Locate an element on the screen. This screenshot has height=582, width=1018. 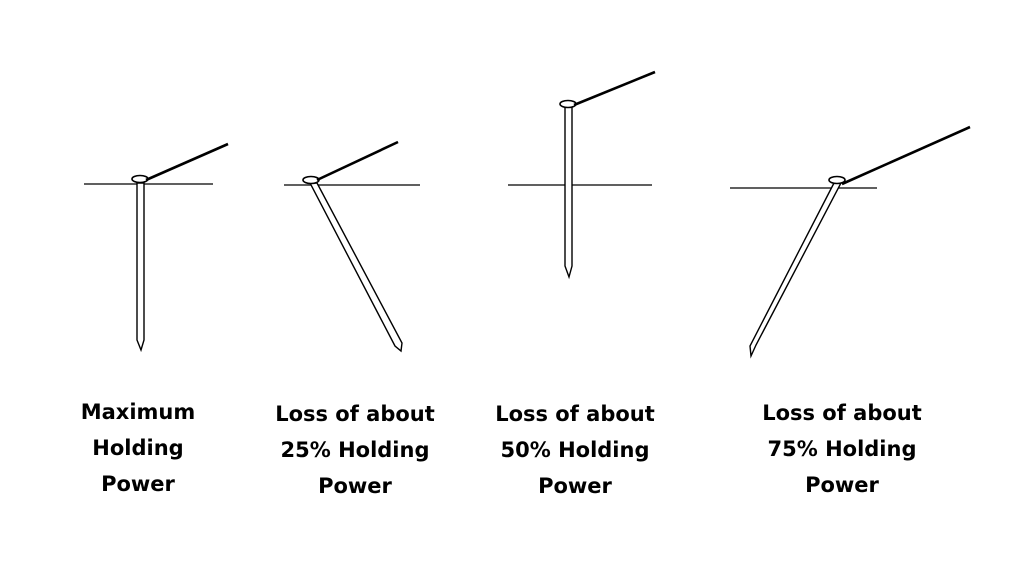
caption-line: Holding is located at coordinates (138, 448).